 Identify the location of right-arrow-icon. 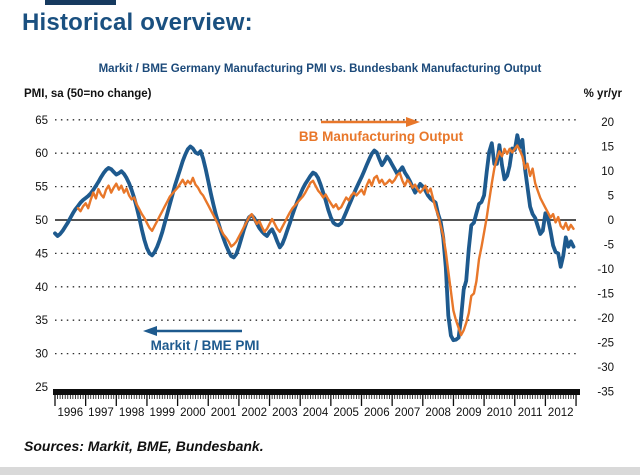
(370, 122).